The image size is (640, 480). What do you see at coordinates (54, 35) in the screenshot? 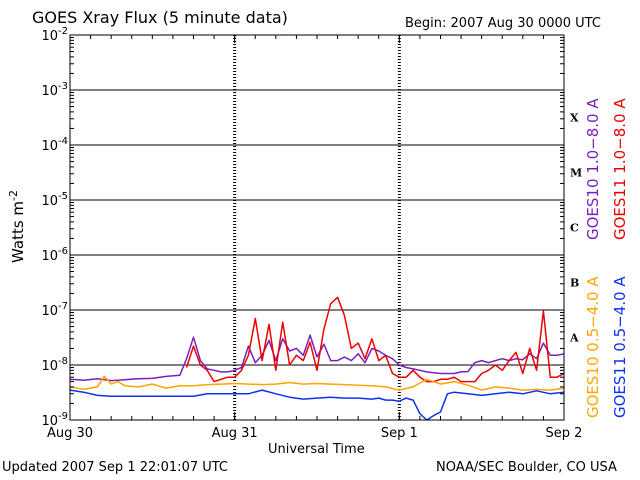
I see `y-tick-label: 10⁻²` at bounding box center [54, 35].